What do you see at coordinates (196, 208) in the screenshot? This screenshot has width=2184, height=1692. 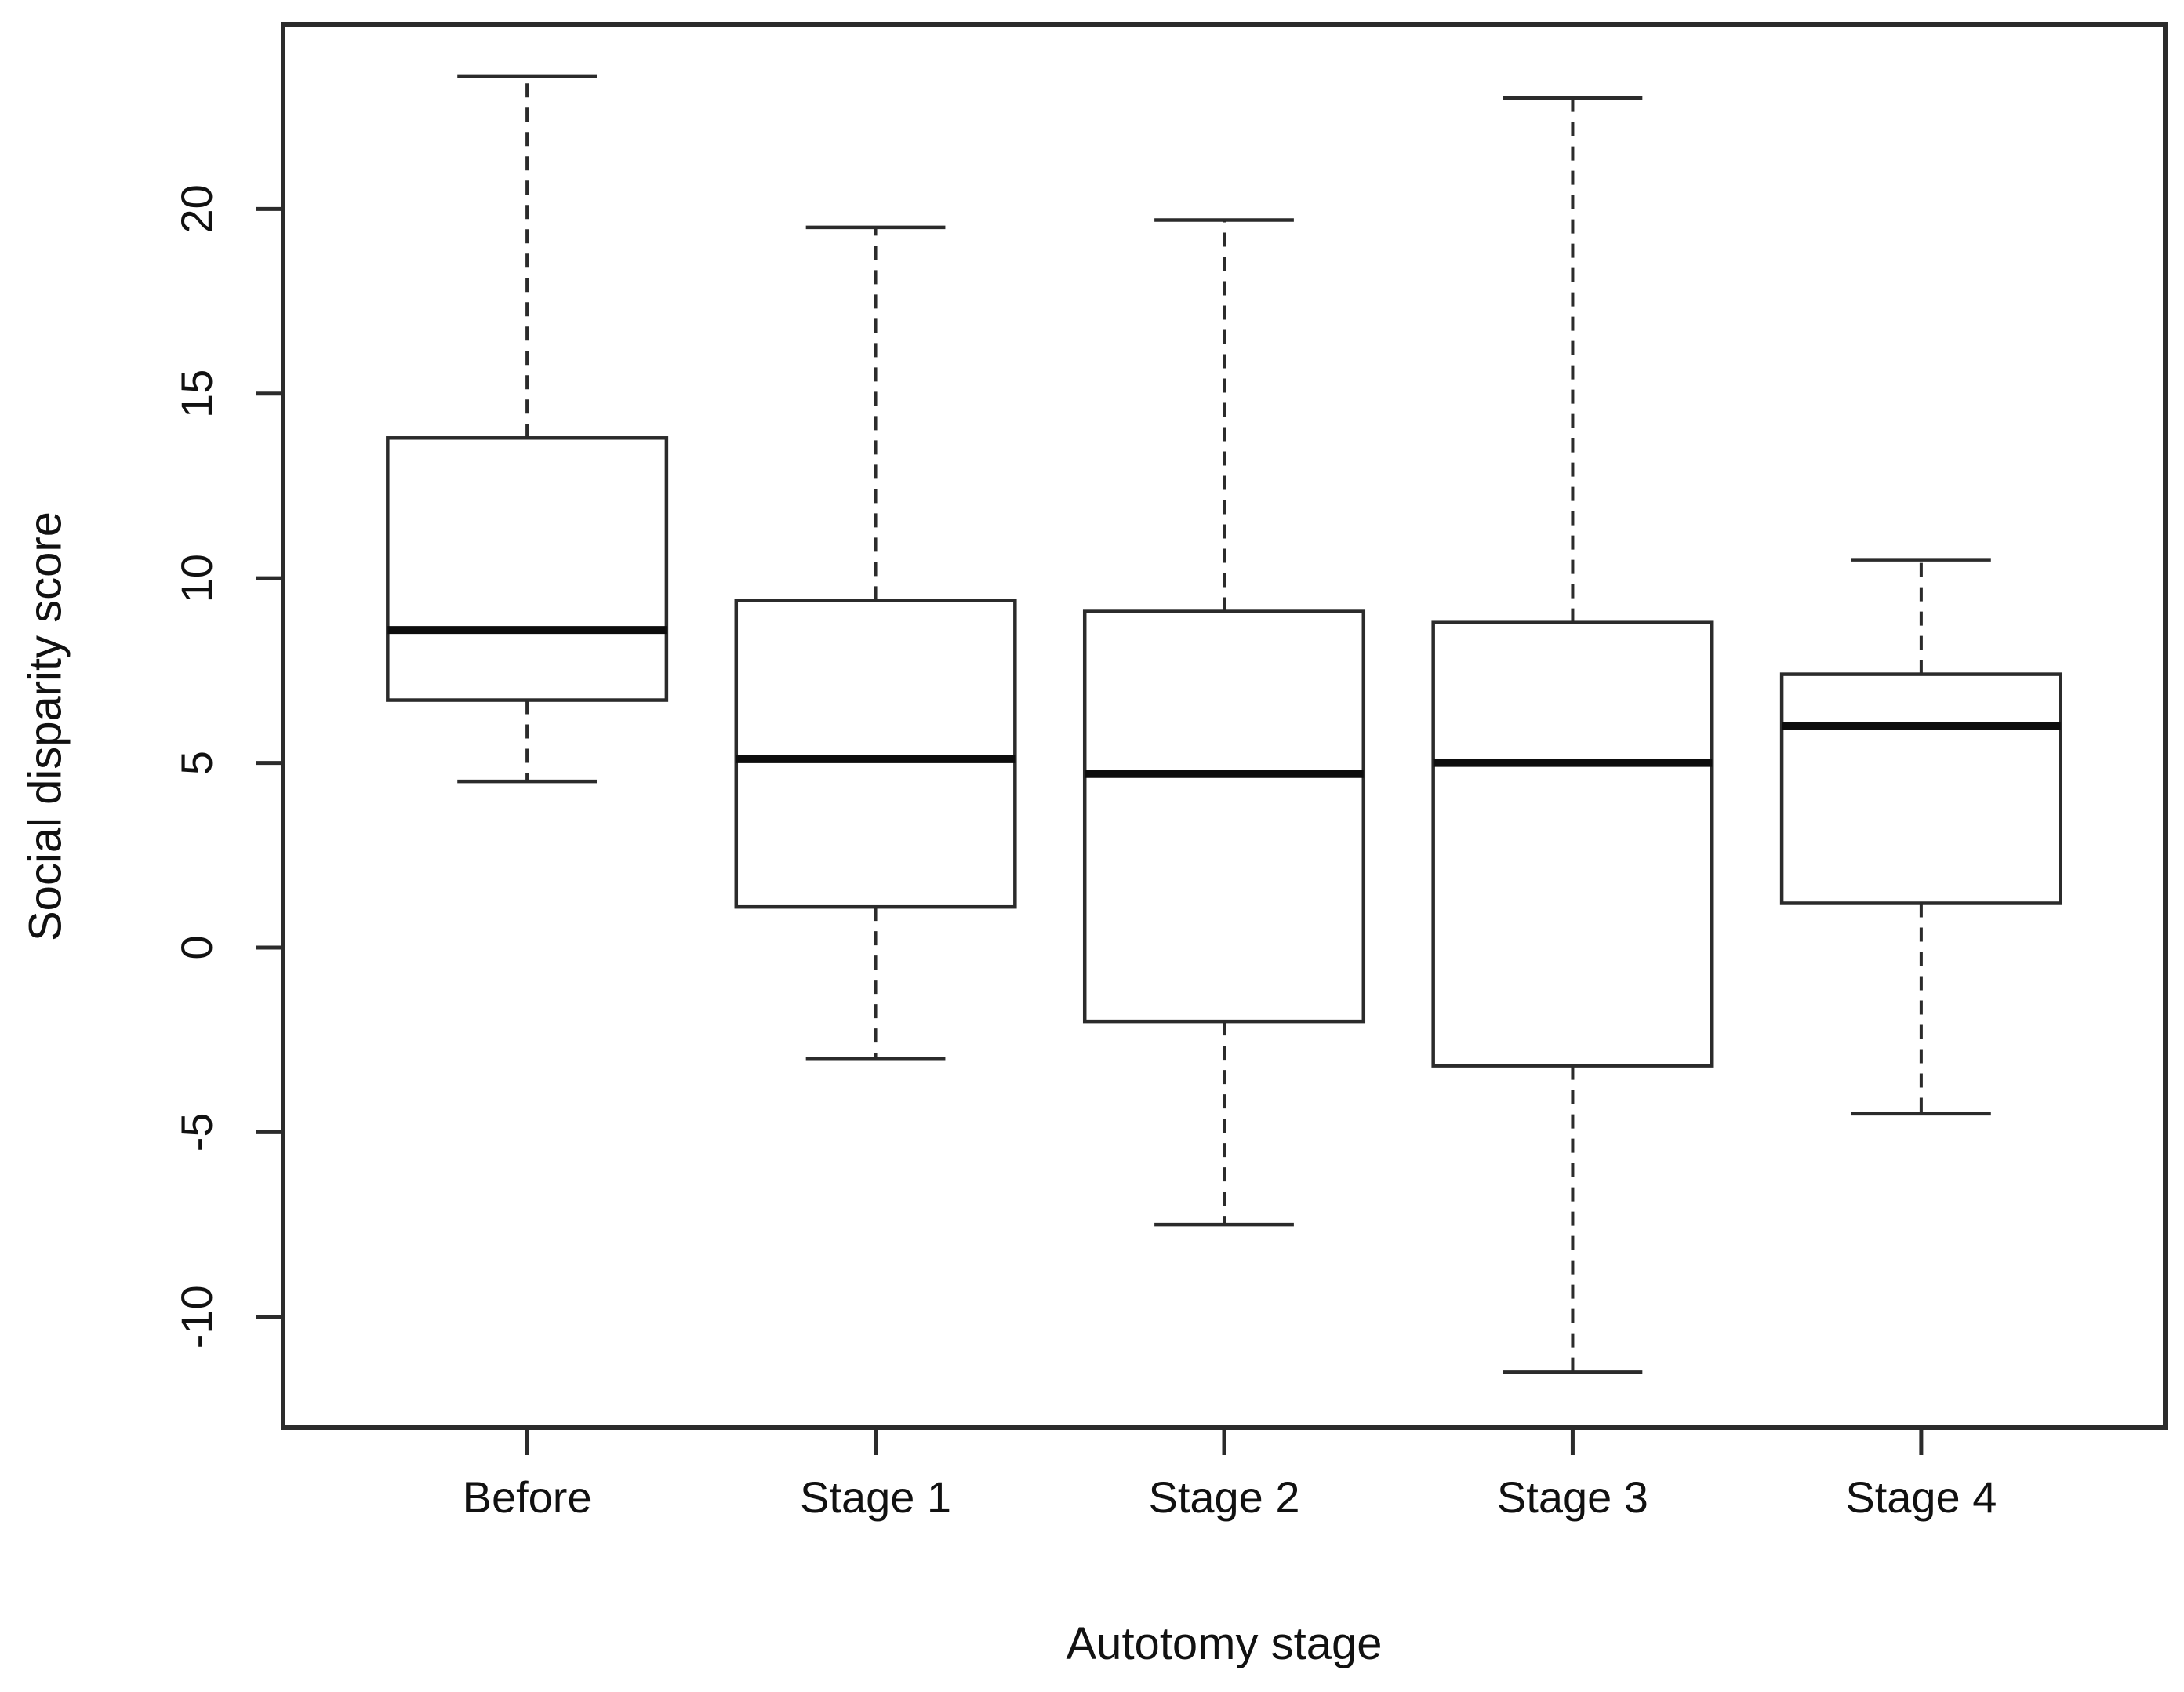 I see `y-tick-label: 20` at bounding box center [196, 208].